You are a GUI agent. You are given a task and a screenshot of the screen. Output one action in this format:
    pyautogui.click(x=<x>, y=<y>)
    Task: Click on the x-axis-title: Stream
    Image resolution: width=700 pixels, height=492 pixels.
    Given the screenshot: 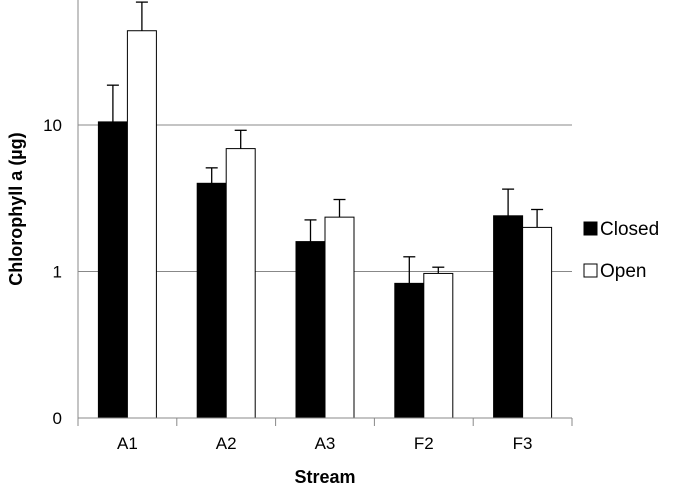 What is the action you would take?
    pyautogui.click(x=324, y=477)
    